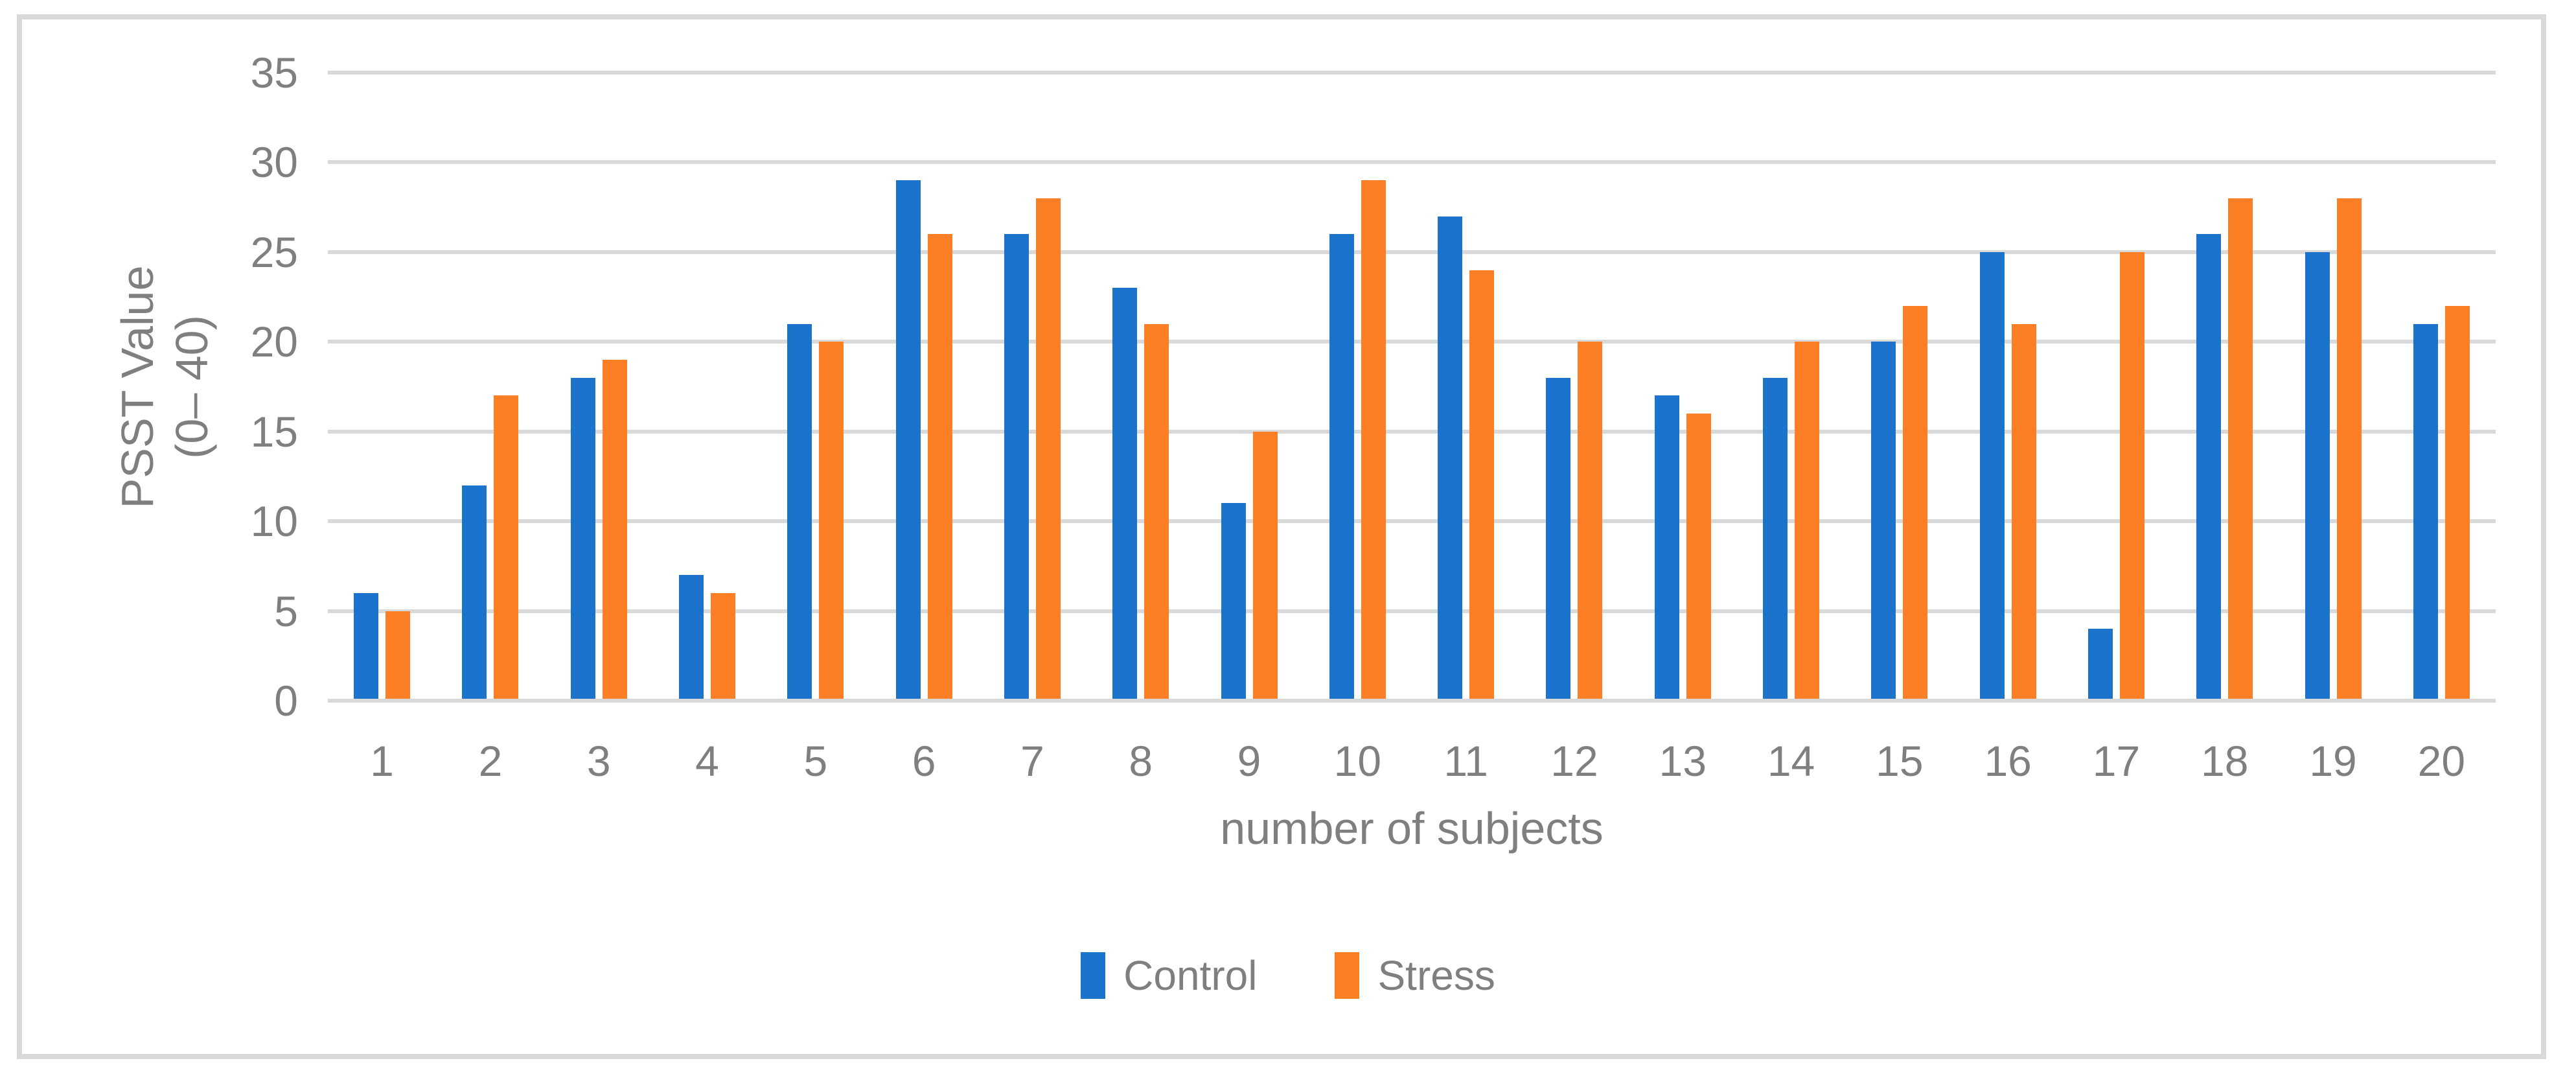 This screenshot has height=1087, width=2576. Describe the element at coordinates (707, 761) in the screenshot. I see `x-tick-label-4: 4` at that location.